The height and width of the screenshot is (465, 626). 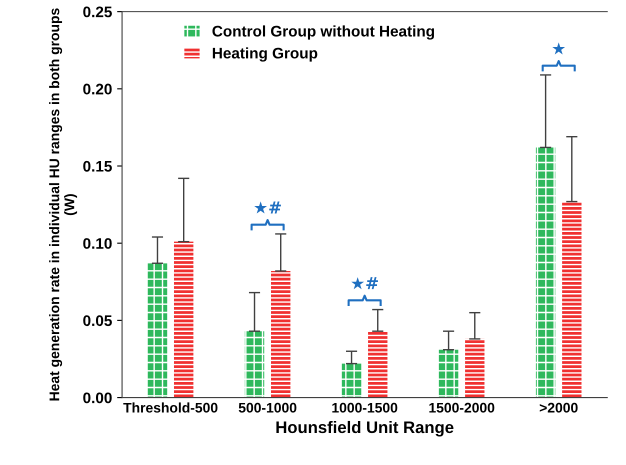 What do you see at coordinates (63, 204) in the screenshot?
I see `y-axis-title: Heat generation rate in individual HU ranges in both groups (W)` at bounding box center [63, 204].